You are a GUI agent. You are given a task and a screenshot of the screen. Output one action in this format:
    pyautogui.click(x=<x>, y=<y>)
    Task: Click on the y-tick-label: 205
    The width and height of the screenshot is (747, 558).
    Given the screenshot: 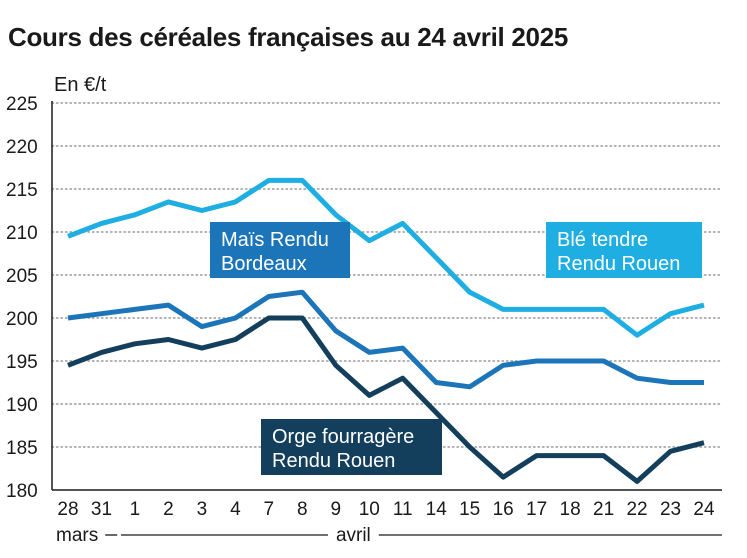 What is the action you would take?
    pyautogui.click(x=22, y=276)
    